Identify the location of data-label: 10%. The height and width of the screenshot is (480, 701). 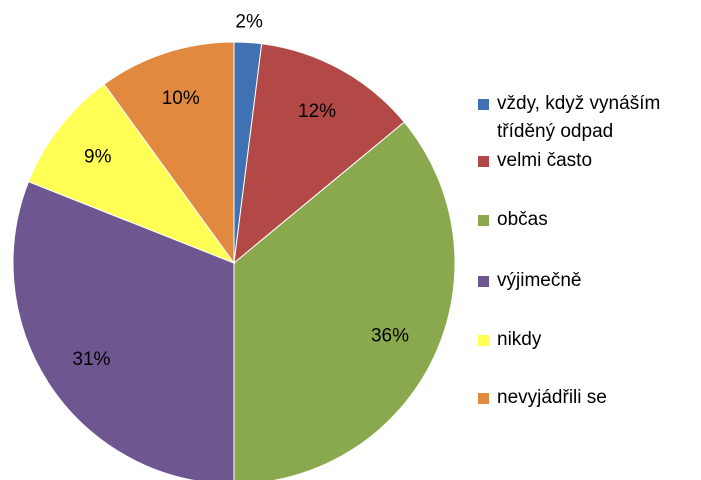
(181, 98).